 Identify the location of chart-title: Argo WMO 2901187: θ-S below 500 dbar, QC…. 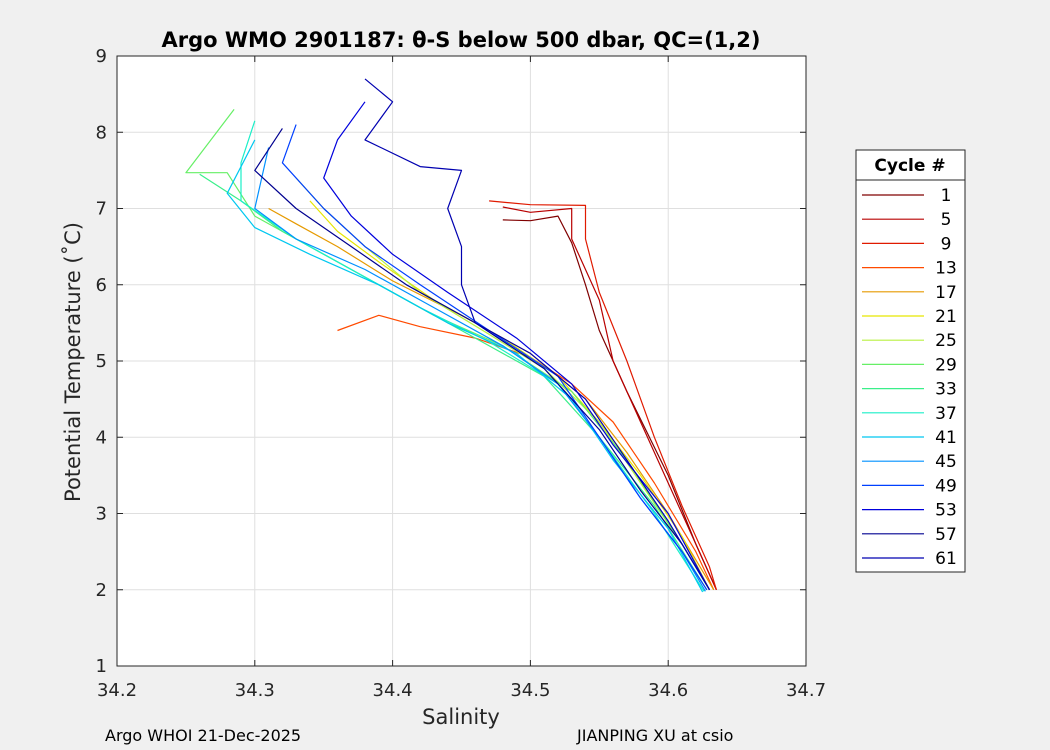
(461, 40).